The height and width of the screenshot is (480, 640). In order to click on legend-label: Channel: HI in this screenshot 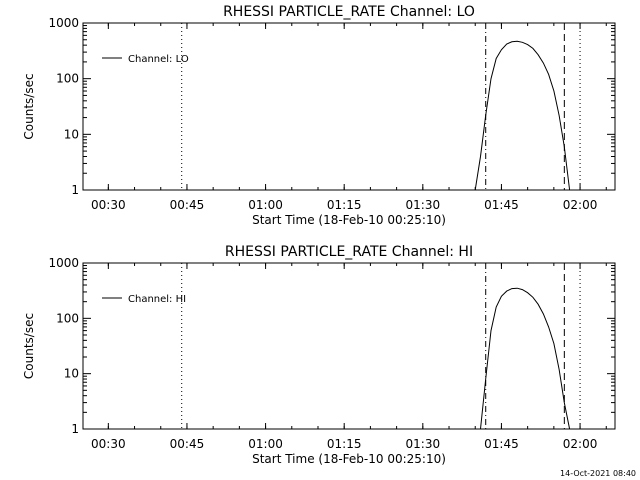, I will do `click(157, 299)`.